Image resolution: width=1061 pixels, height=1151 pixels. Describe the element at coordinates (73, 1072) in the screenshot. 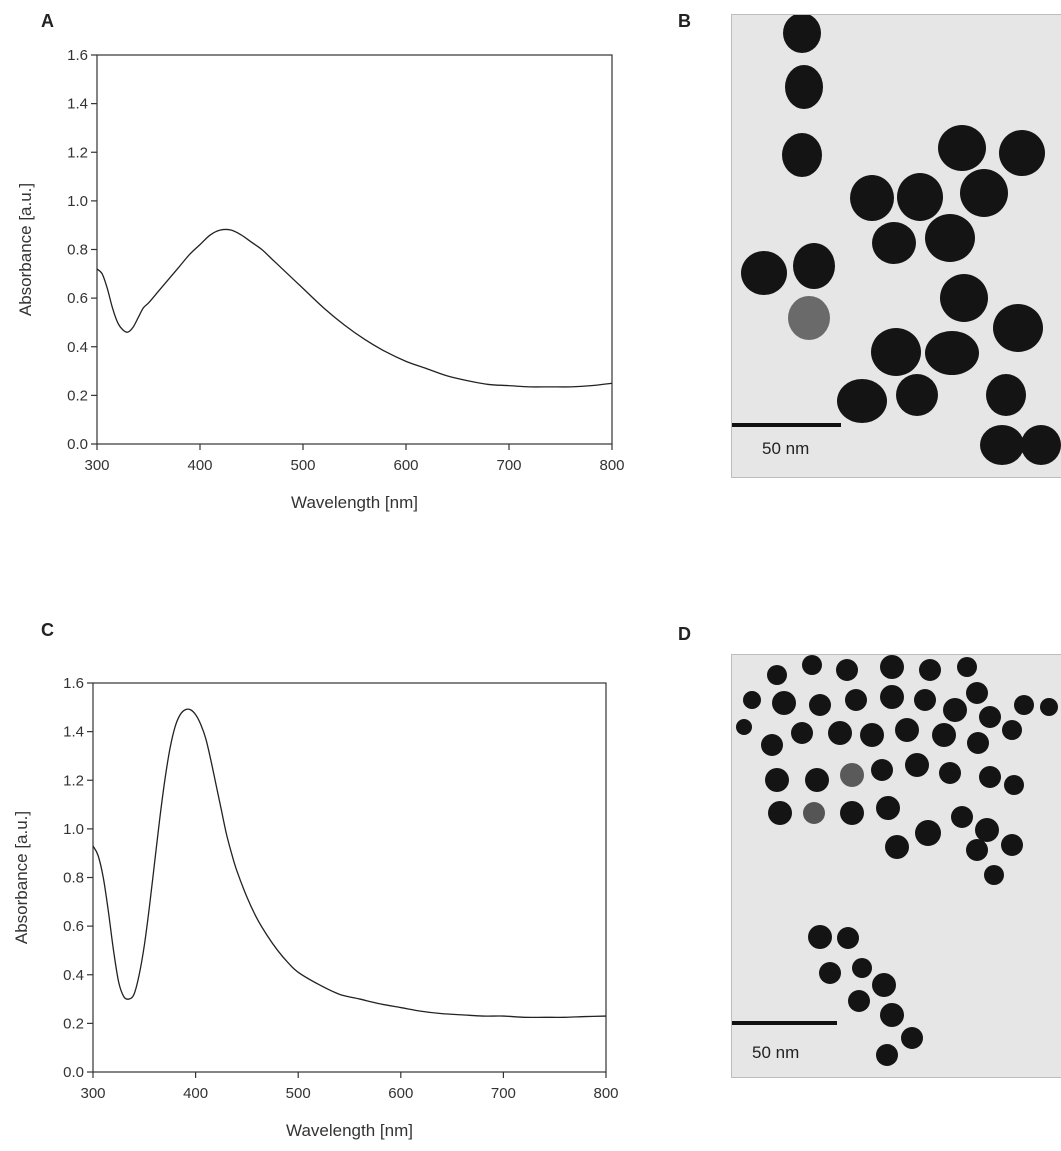

I see `y-tick-label: 0.0` at that location.